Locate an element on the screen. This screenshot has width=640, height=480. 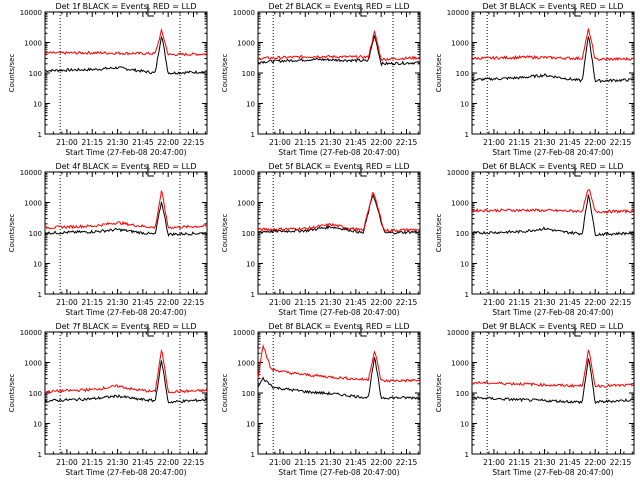
panel-title: Det 4f BLACK = Events, RED = LLD is located at coordinates (125, 166).